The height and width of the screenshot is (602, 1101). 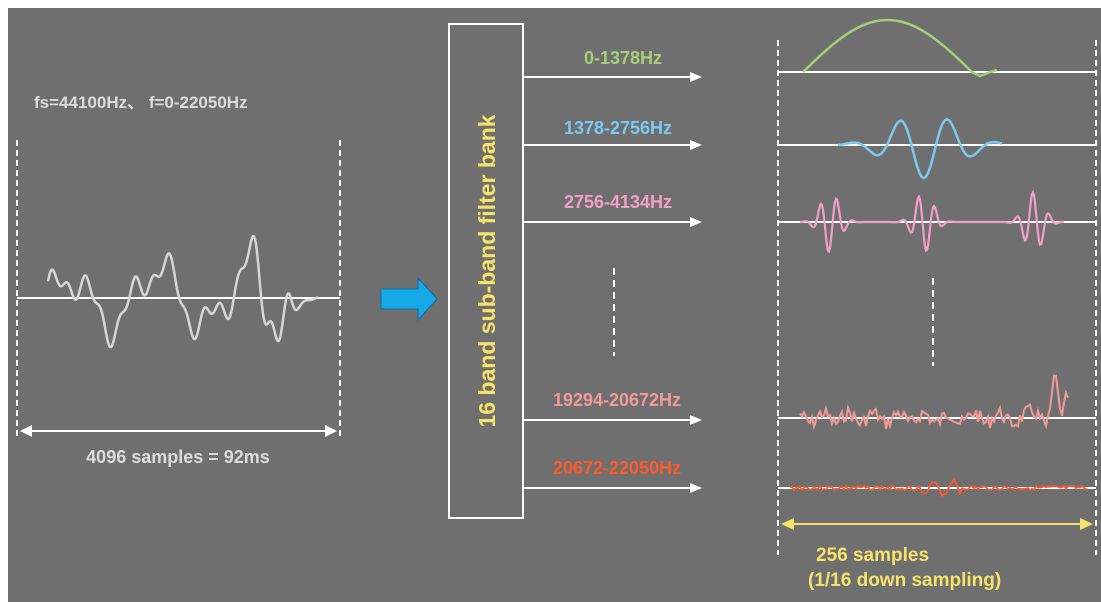 I want to click on filter-bank-box, so click(x=486, y=271).